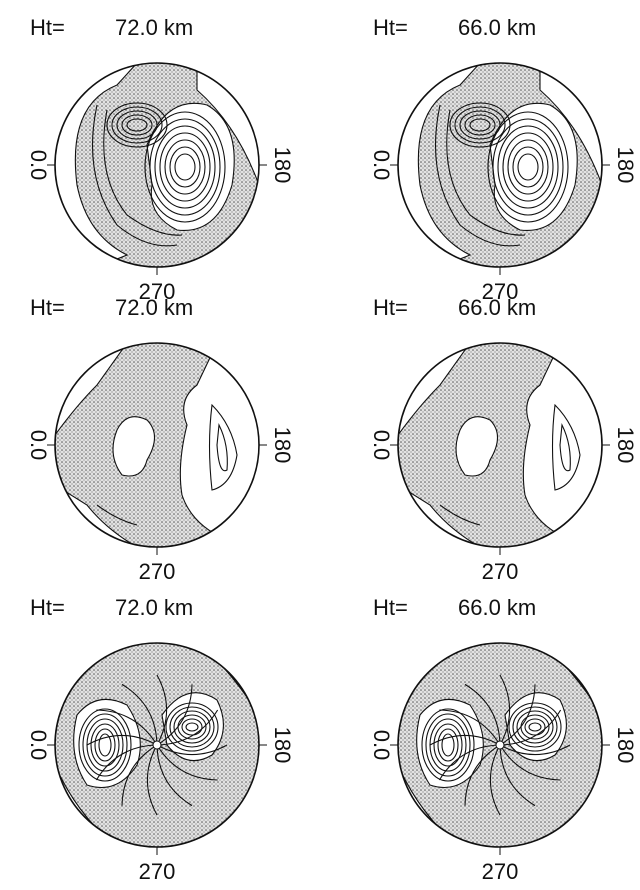 The height and width of the screenshot is (890, 640). I want to click on pole, so click(500, 745).